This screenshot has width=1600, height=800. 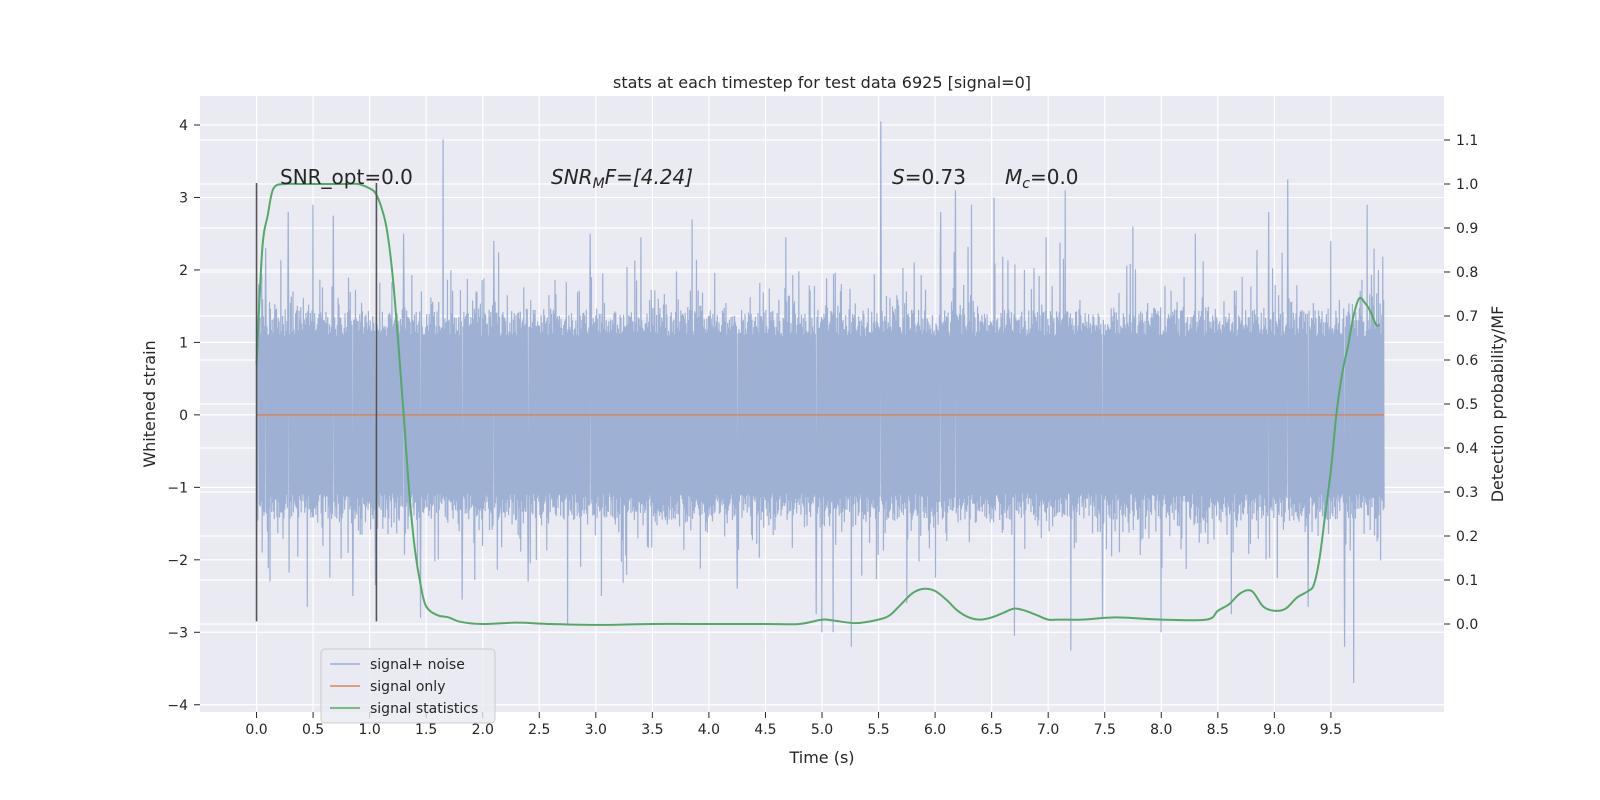 I want to click on annotation-snr-opt: SNR_opt=0.0, so click(x=346, y=177).